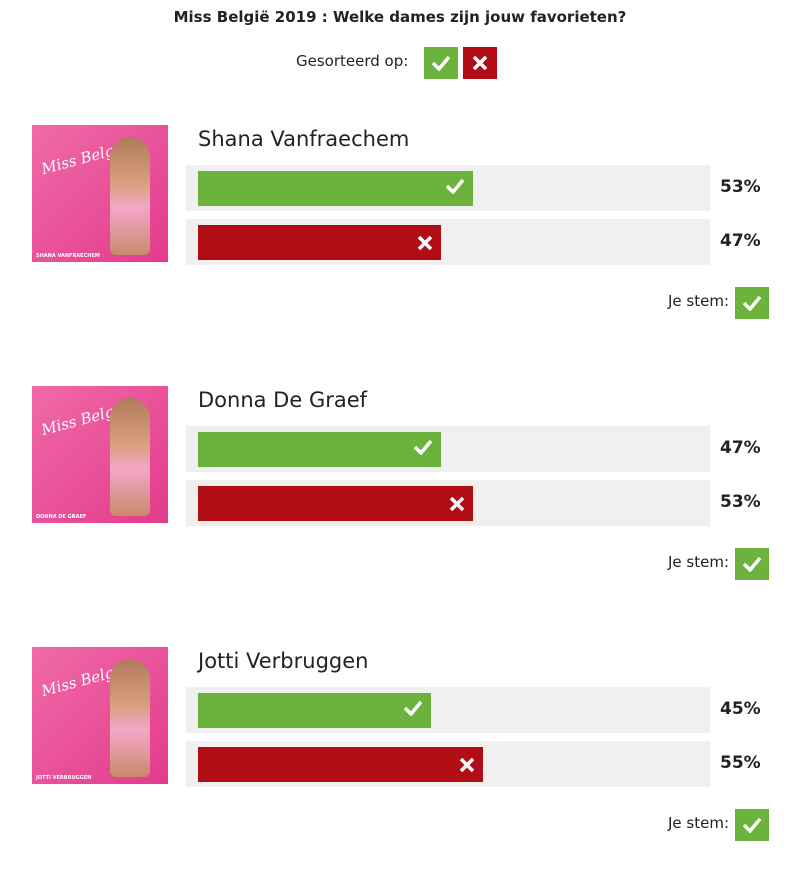 Image resolution: width=800 pixels, height=870 pixels. I want to click on photo-caption: JOTTI VERBRUGGEN, so click(64, 778).